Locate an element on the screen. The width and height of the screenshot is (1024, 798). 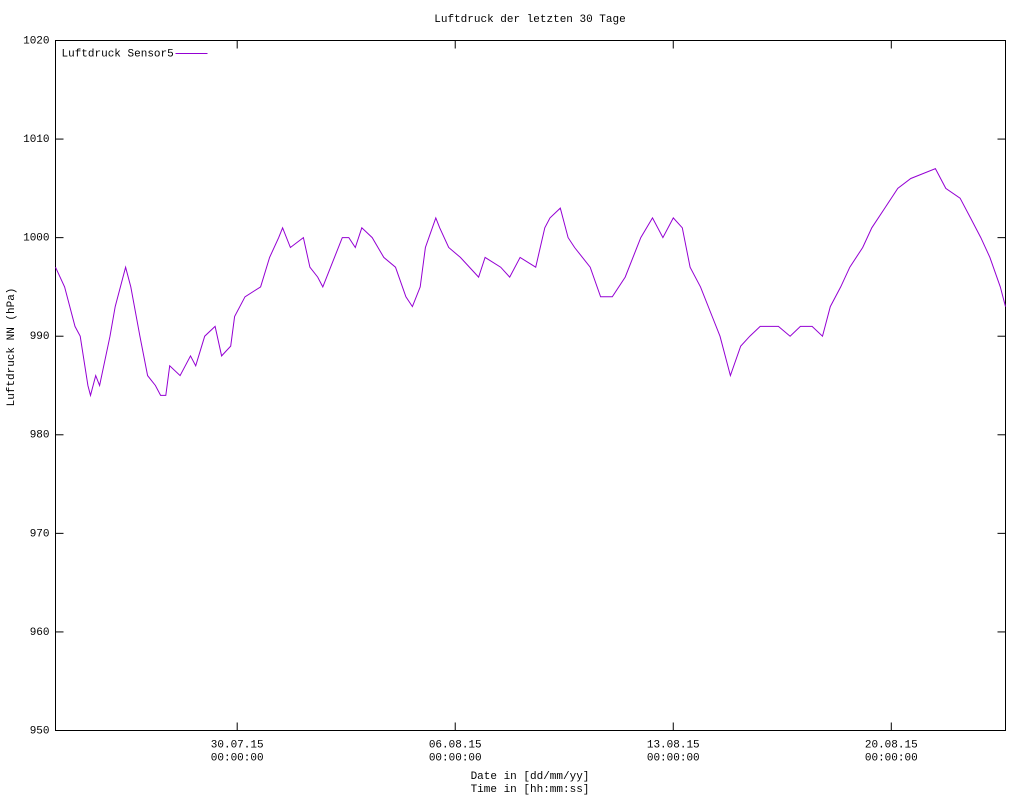
legend-label: Luftdruck Sensor5 is located at coordinates (118, 54).